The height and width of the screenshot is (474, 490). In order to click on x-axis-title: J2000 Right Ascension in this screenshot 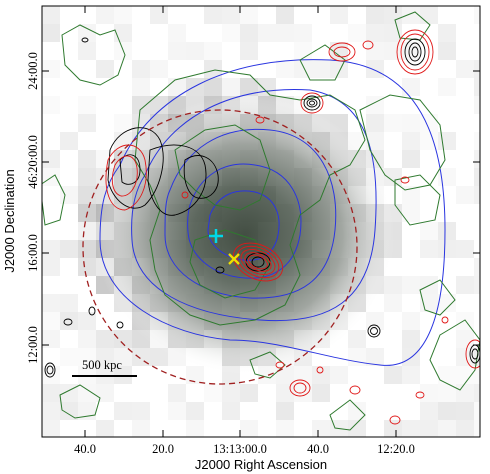, I will do `click(261, 464)`.